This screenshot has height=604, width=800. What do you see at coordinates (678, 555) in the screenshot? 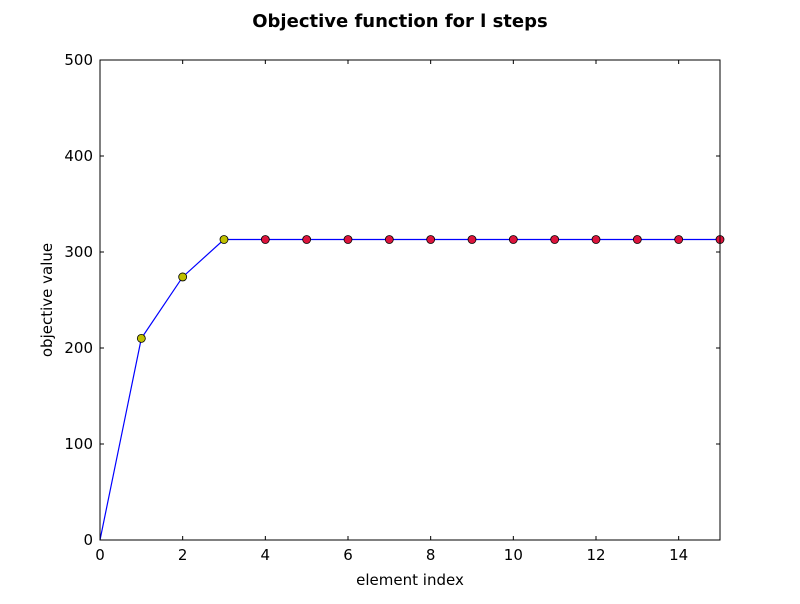
I see `x-tick-label: 14` at bounding box center [678, 555].